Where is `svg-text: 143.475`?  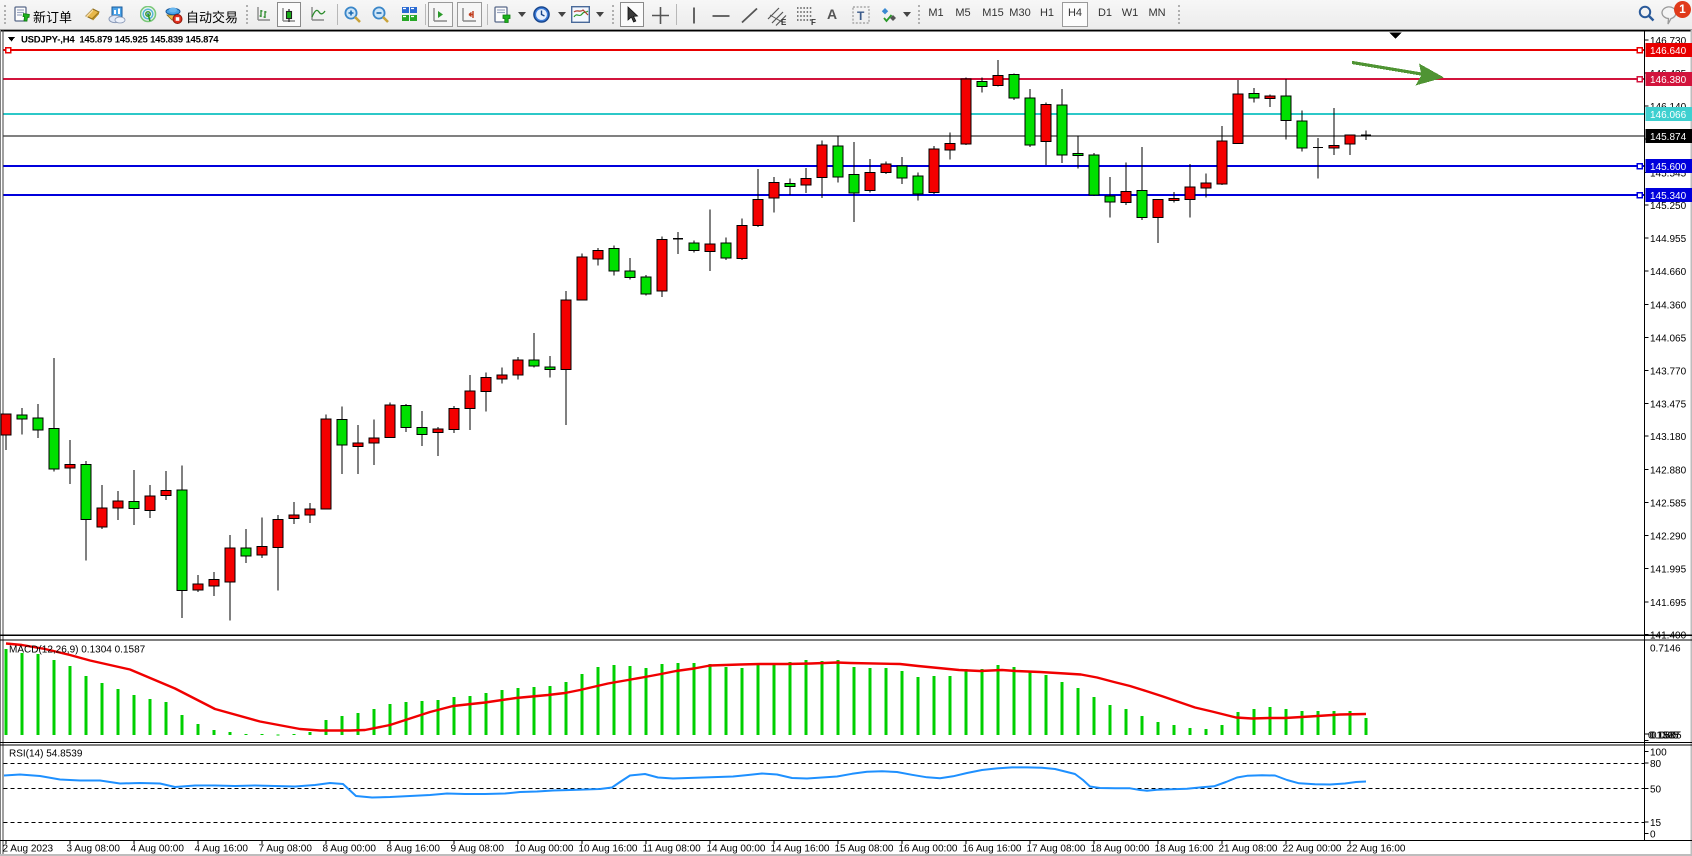
svg-text: 143.475 is located at coordinates (1668, 404).